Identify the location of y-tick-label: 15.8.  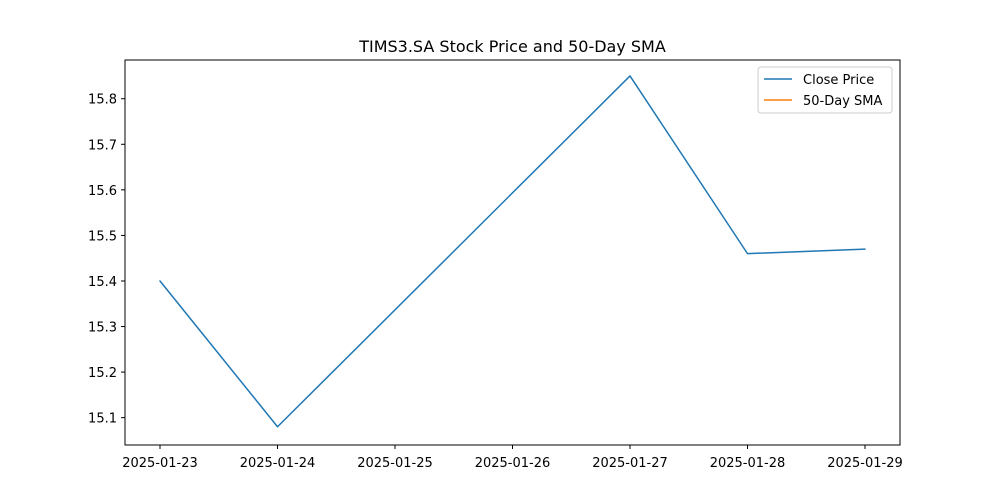
(102, 100).